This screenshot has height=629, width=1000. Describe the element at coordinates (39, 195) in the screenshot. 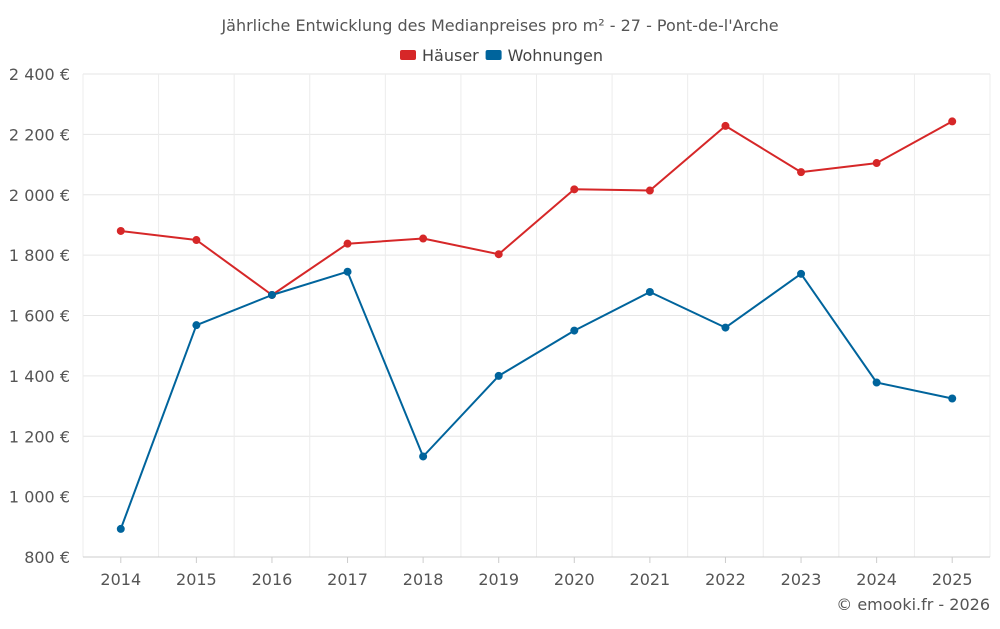

I see `y-tick-label: 2 000 €` at that location.